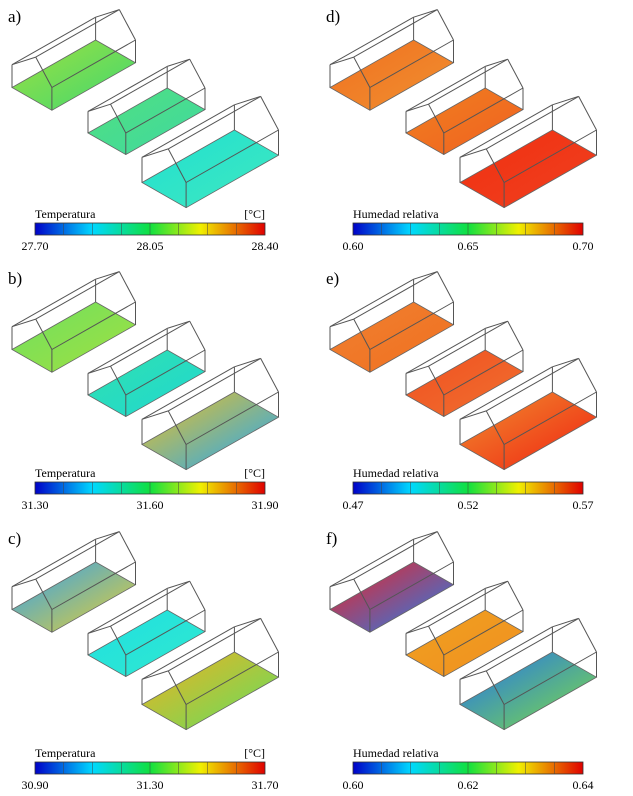 This screenshot has width=633, height=796. Describe the element at coordinates (333, 16) in the screenshot. I see `panel-label: d)` at that location.